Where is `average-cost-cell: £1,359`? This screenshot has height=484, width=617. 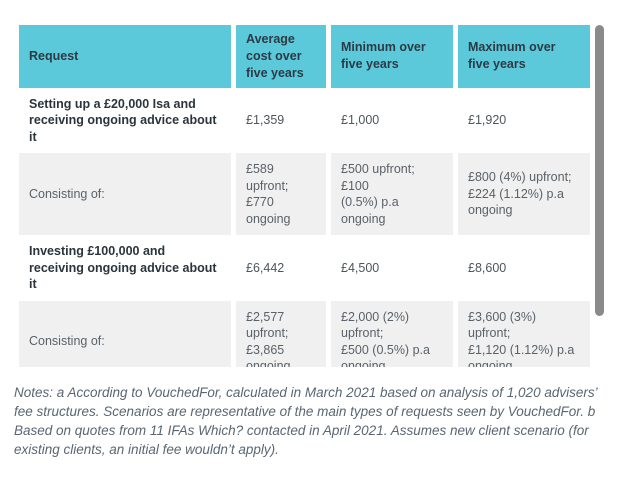
average-cost-cell: £1,359 is located at coordinates (278, 120).